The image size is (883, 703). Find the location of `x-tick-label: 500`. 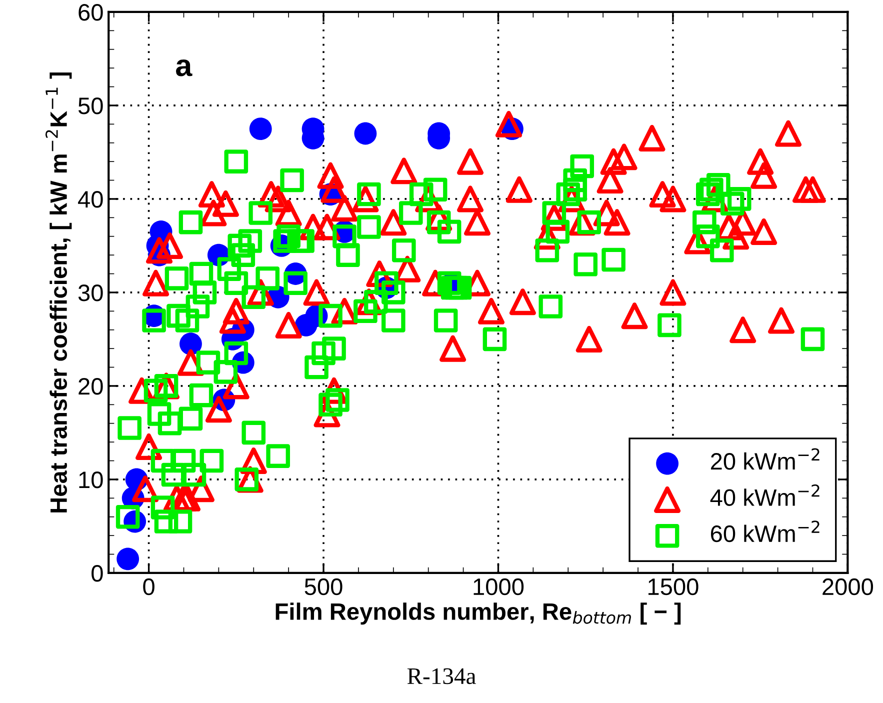

x-tick-label: 500 is located at coordinates (323, 587).